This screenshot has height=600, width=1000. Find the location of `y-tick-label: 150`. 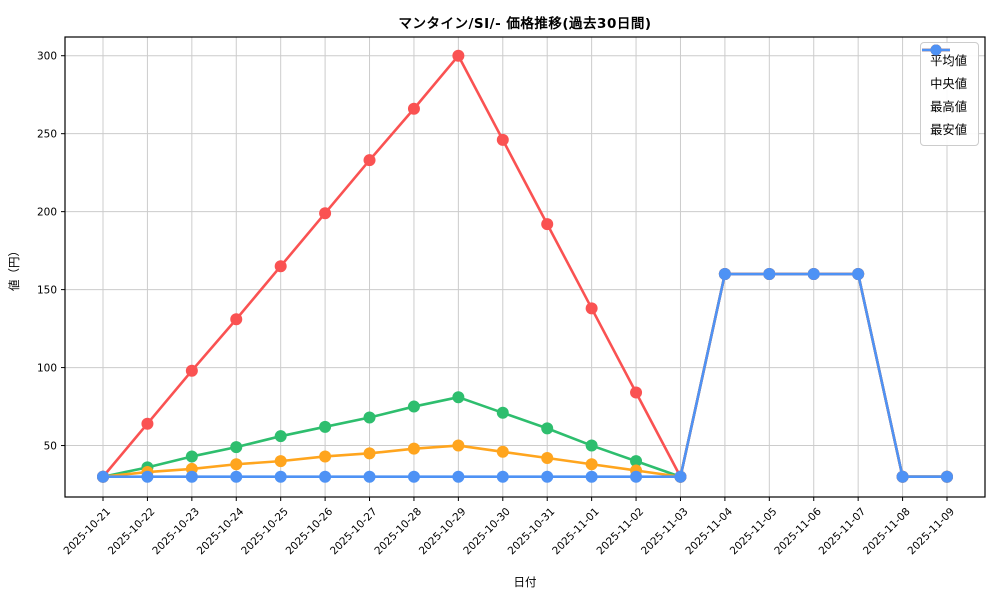

y-tick-label: 150 is located at coordinates (47, 290).